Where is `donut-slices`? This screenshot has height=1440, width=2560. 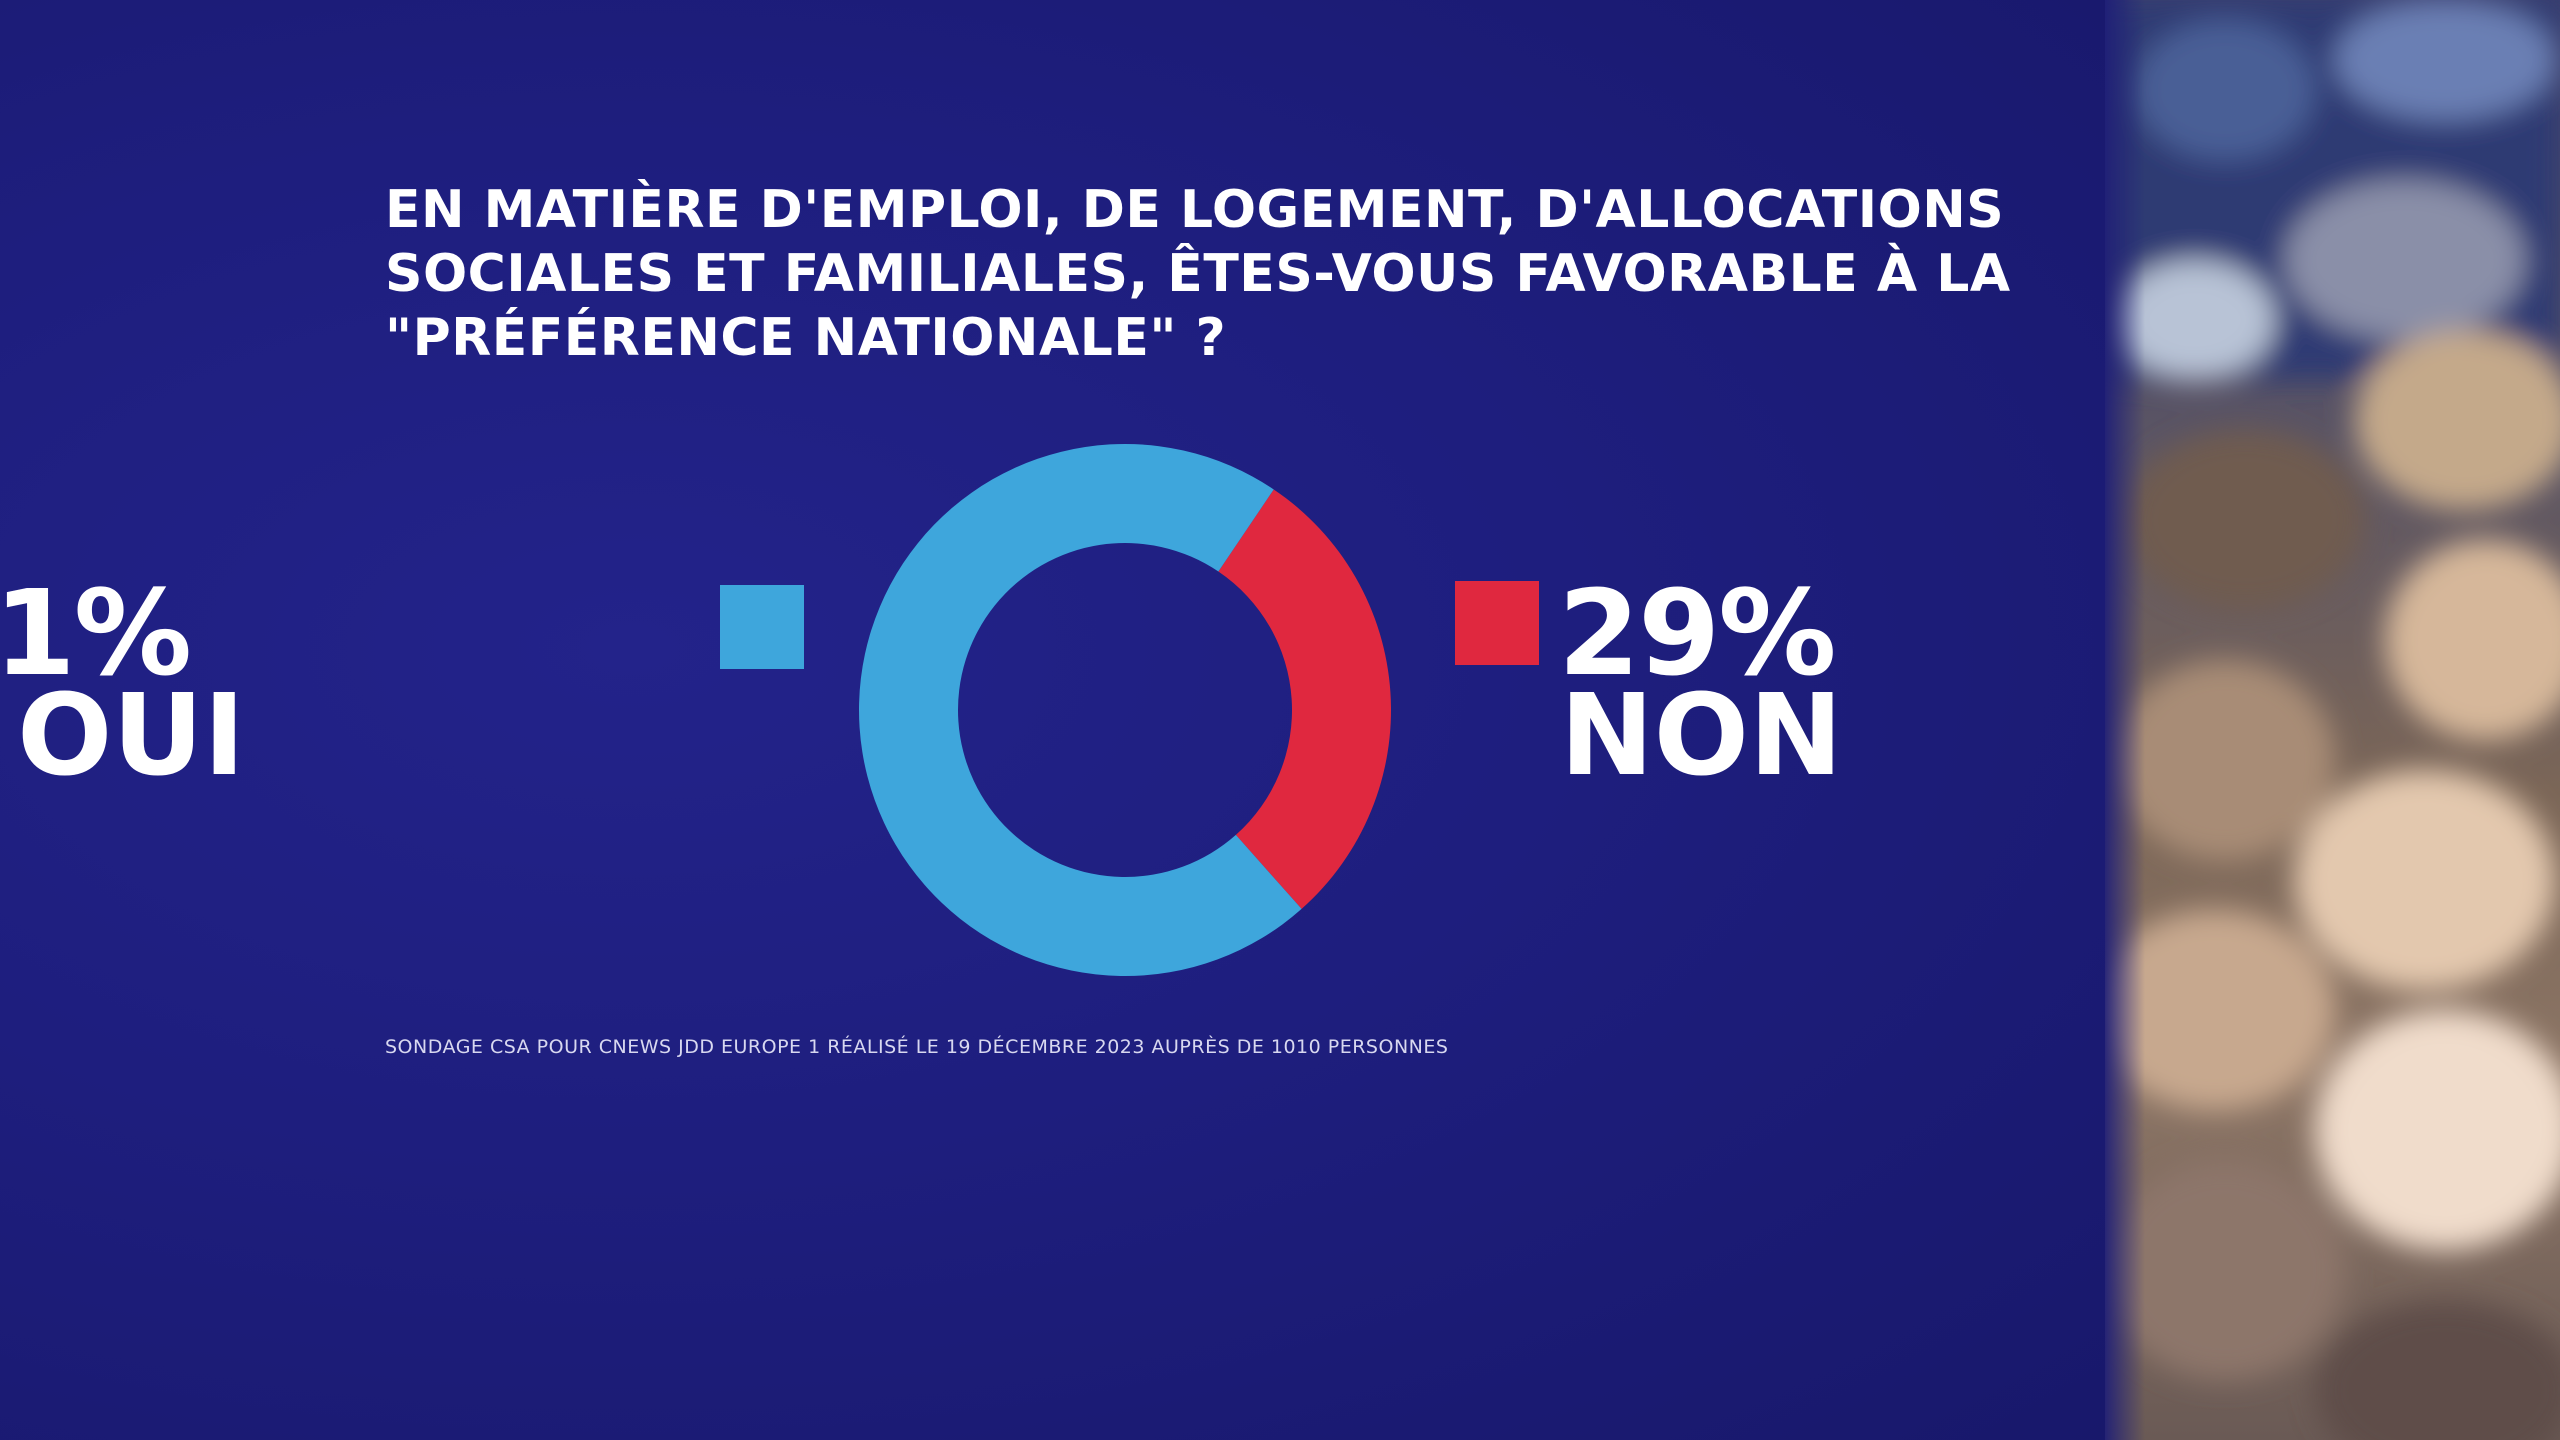
donut-slices is located at coordinates (1125, 710).